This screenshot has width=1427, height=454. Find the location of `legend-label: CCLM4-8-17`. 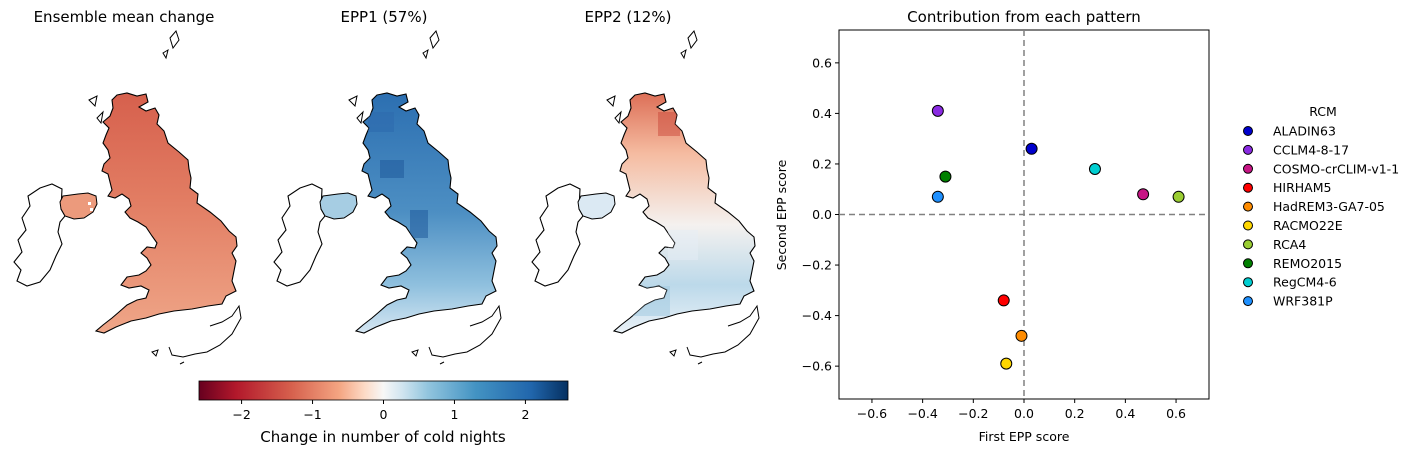

legend-label: CCLM4-8-17 is located at coordinates (1311, 149).